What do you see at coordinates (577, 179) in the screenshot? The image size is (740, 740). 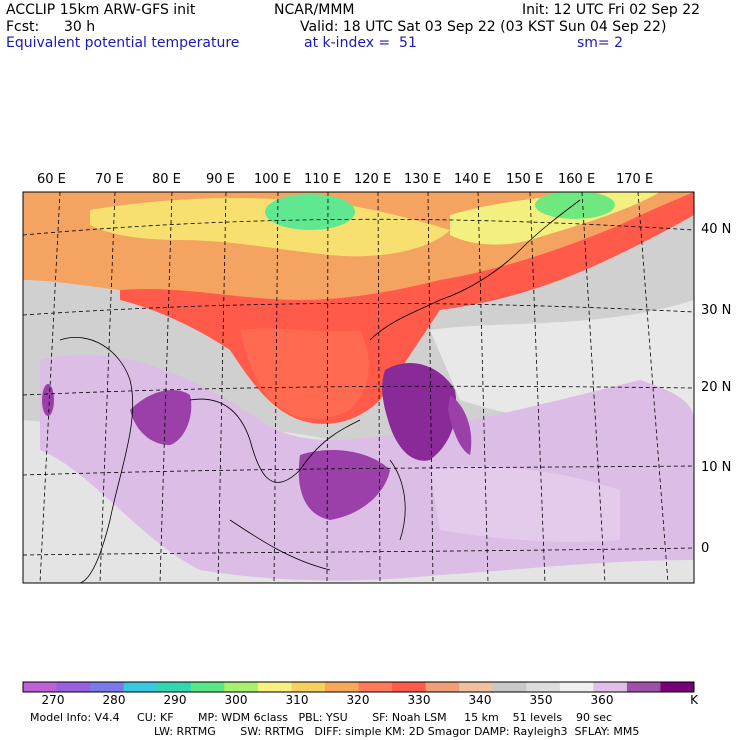 I see `lon-label: 160 E` at bounding box center [577, 179].